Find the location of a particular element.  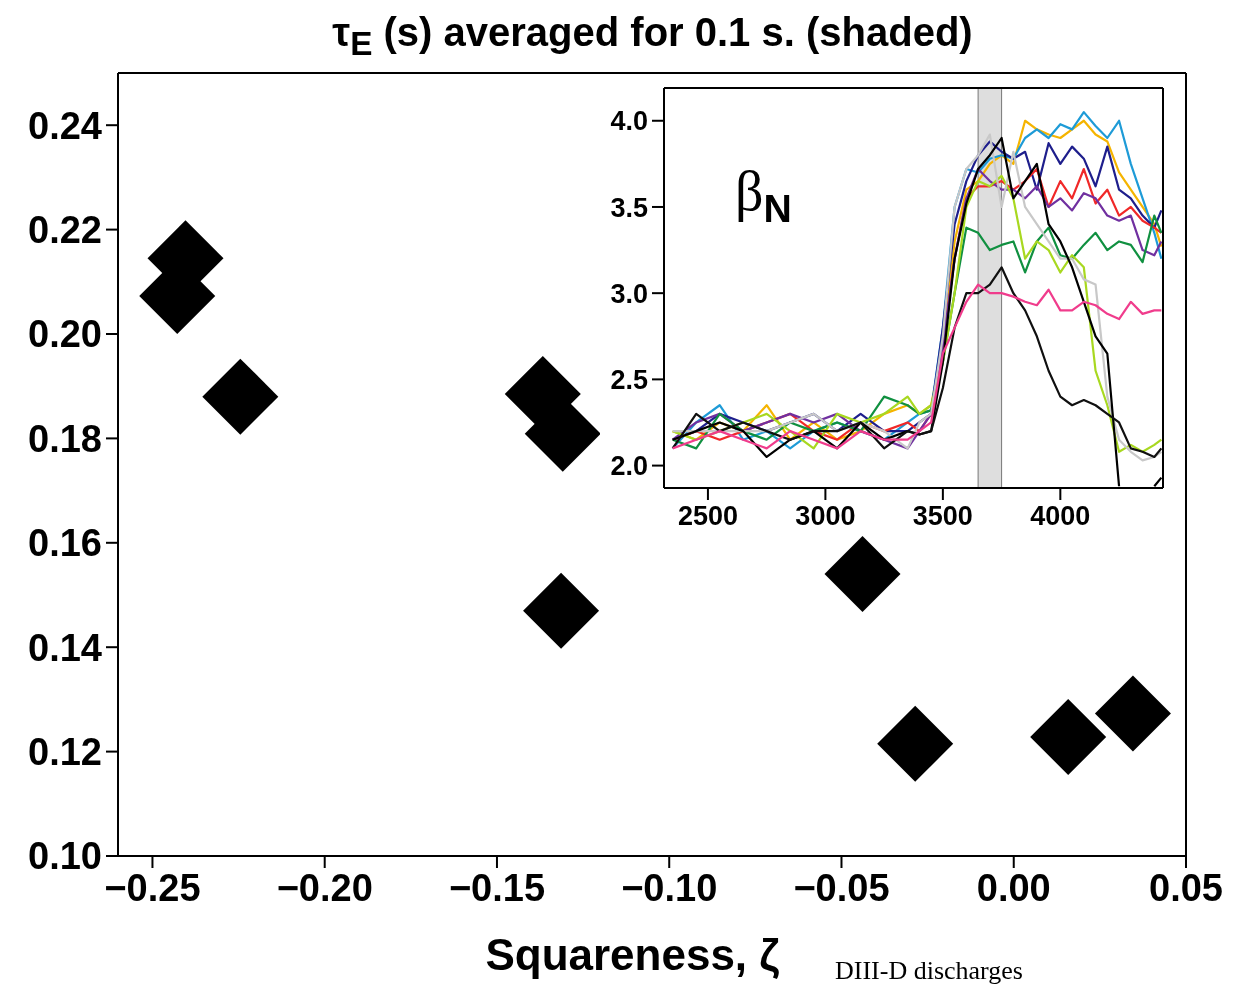

x-tick-label: −0.05 is located at coordinates (841, 887).